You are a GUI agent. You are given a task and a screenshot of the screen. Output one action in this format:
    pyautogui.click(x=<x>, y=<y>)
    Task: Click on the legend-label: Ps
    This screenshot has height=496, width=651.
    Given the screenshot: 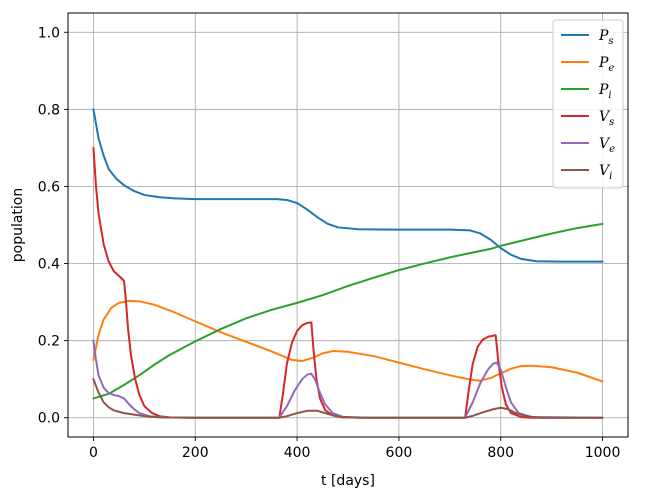 What is the action you would take?
    pyautogui.click(x=606, y=37)
    